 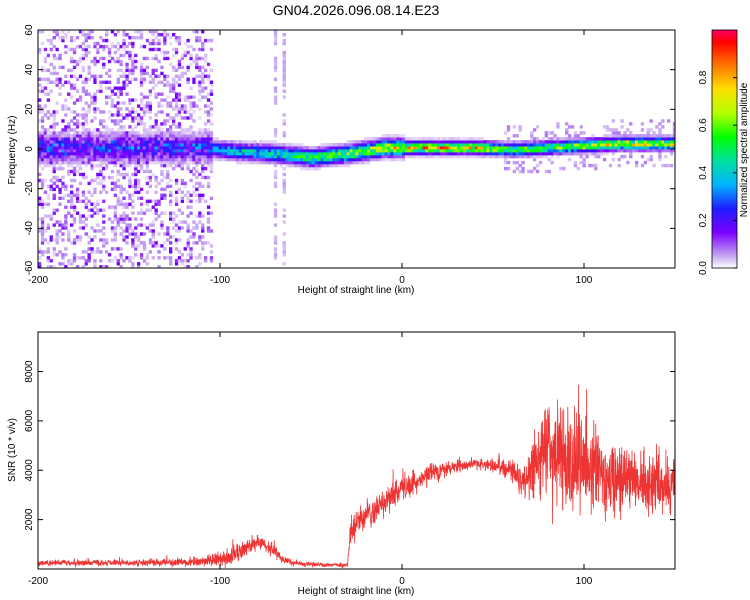 I want to click on x-tick-label: -200, so click(x=38, y=581).